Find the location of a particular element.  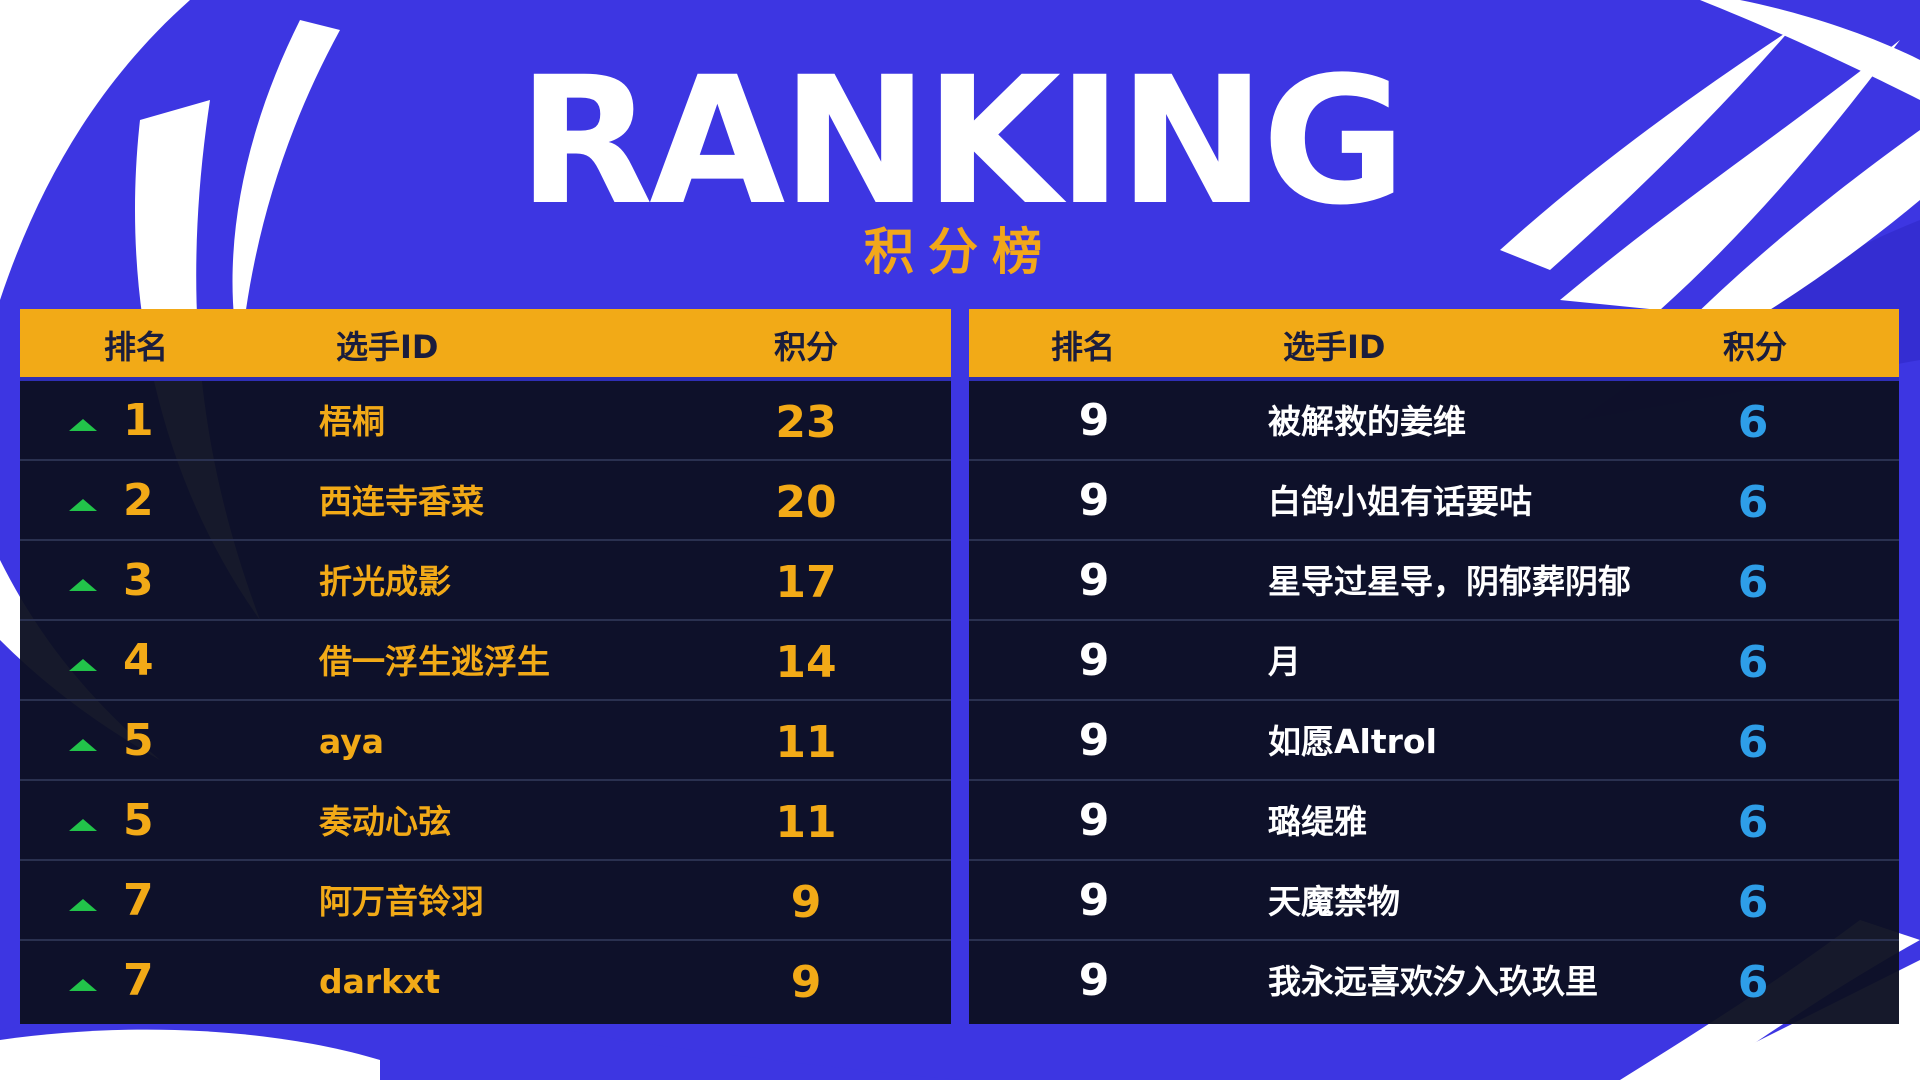

player-id: 阿万音铃羽 is located at coordinates (401, 901).